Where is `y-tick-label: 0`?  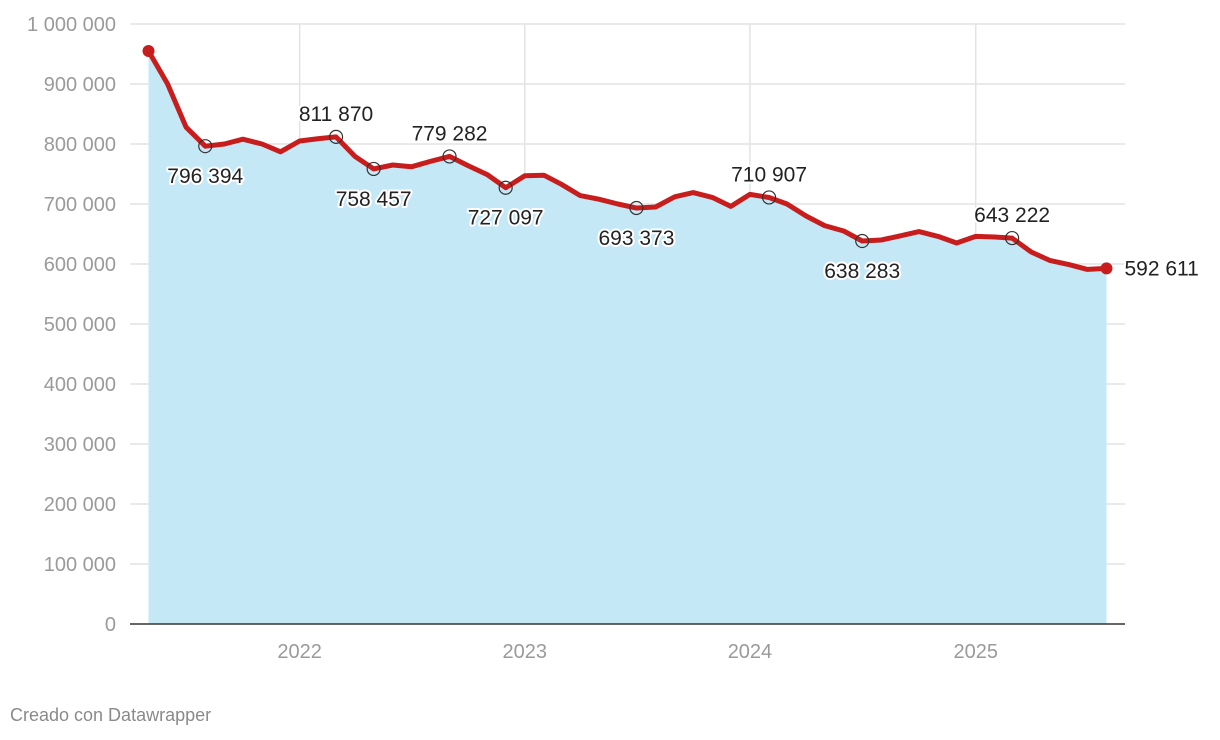
y-tick-label: 0 is located at coordinates (110, 625).